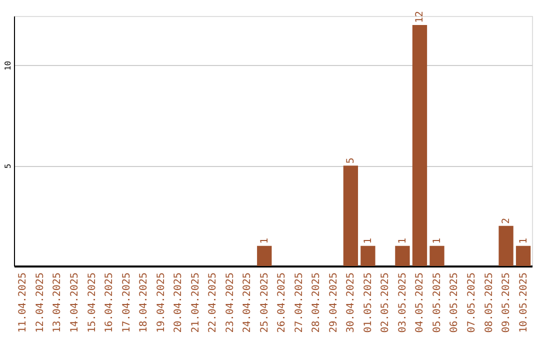 This screenshot has width=540, height=340. I want to click on x-tick-label: 19.04.2025, so click(161, 302).